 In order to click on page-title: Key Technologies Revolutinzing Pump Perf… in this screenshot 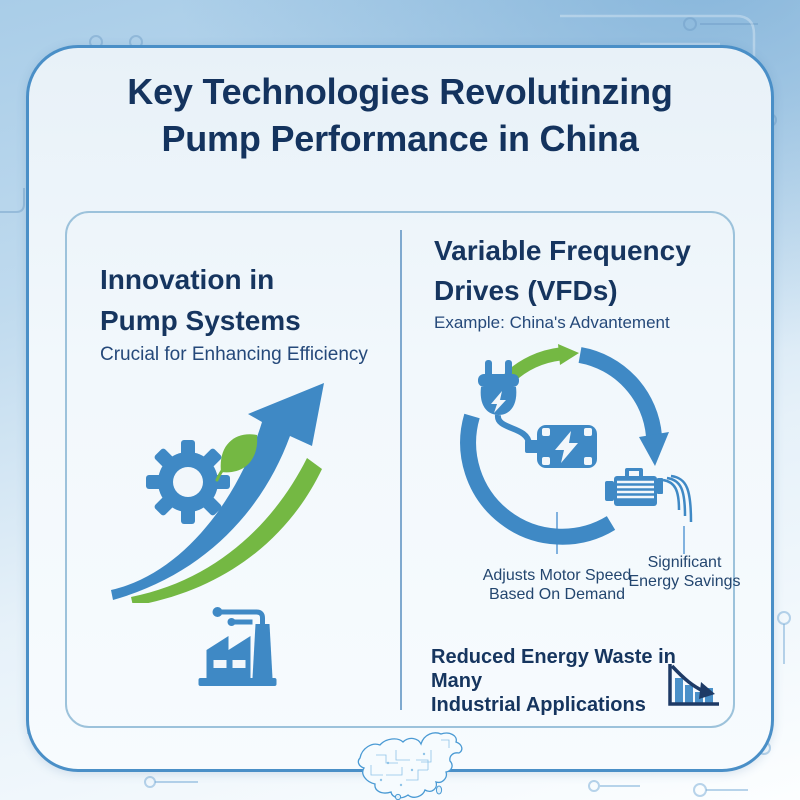, I will do `click(400, 115)`.